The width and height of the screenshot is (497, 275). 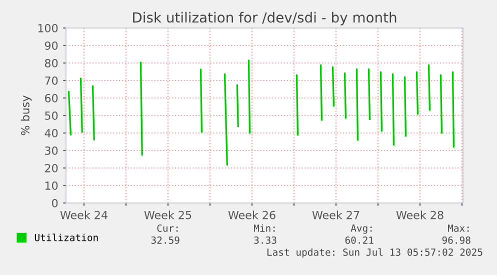 What do you see at coordinates (456, 240) in the screenshot?
I see `text: 96.98` at bounding box center [456, 240].